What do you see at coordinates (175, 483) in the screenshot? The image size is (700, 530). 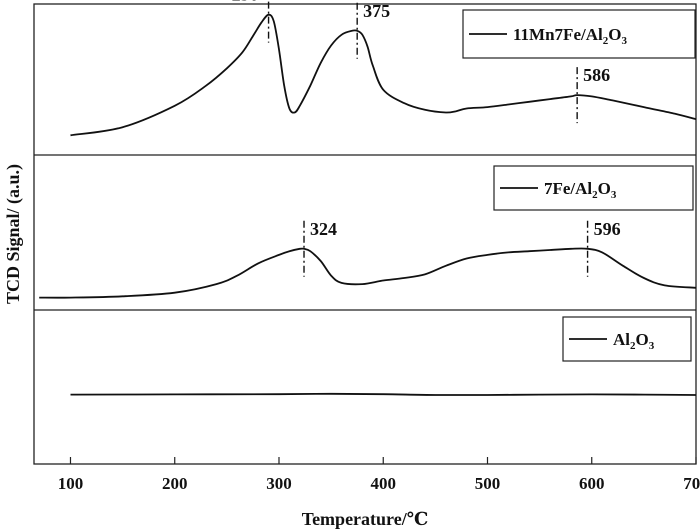 I see `x-tick-label: 200` at bounding box center [175, 483].